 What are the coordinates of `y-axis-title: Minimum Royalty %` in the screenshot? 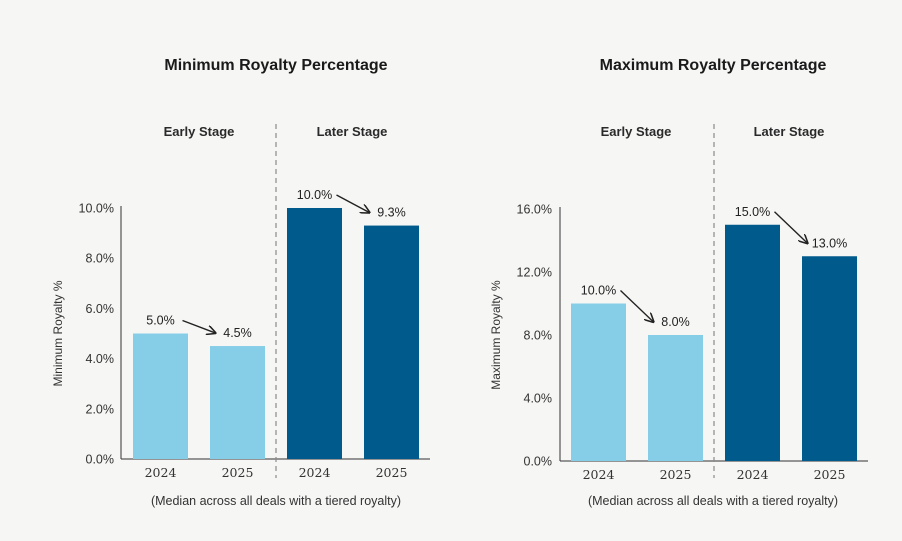 It's located at (58, 333).